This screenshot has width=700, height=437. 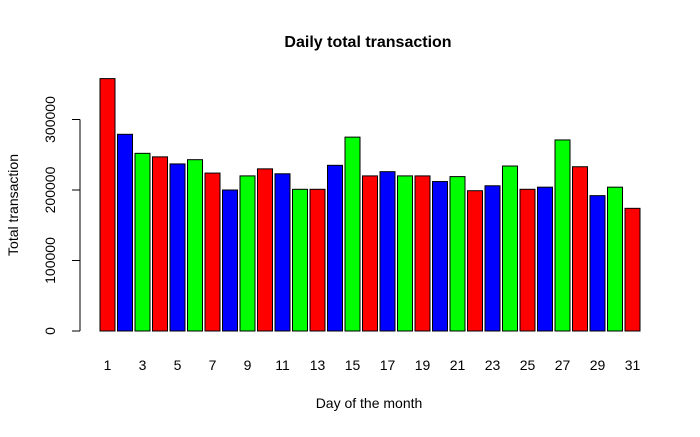 What do you see at coordinates (563, 365) in the screenshot?
I see `x-tick-label: 27` at bounding box center [563, 365].